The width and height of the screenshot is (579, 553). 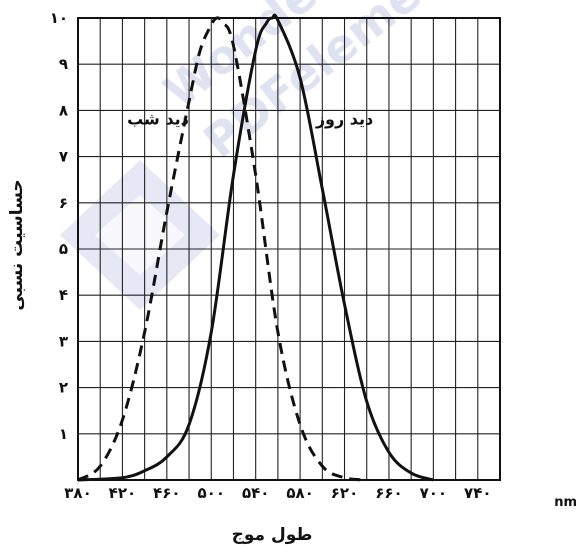 I want to click on y-tick-label: ۱۰, so click(x=59, y=18).